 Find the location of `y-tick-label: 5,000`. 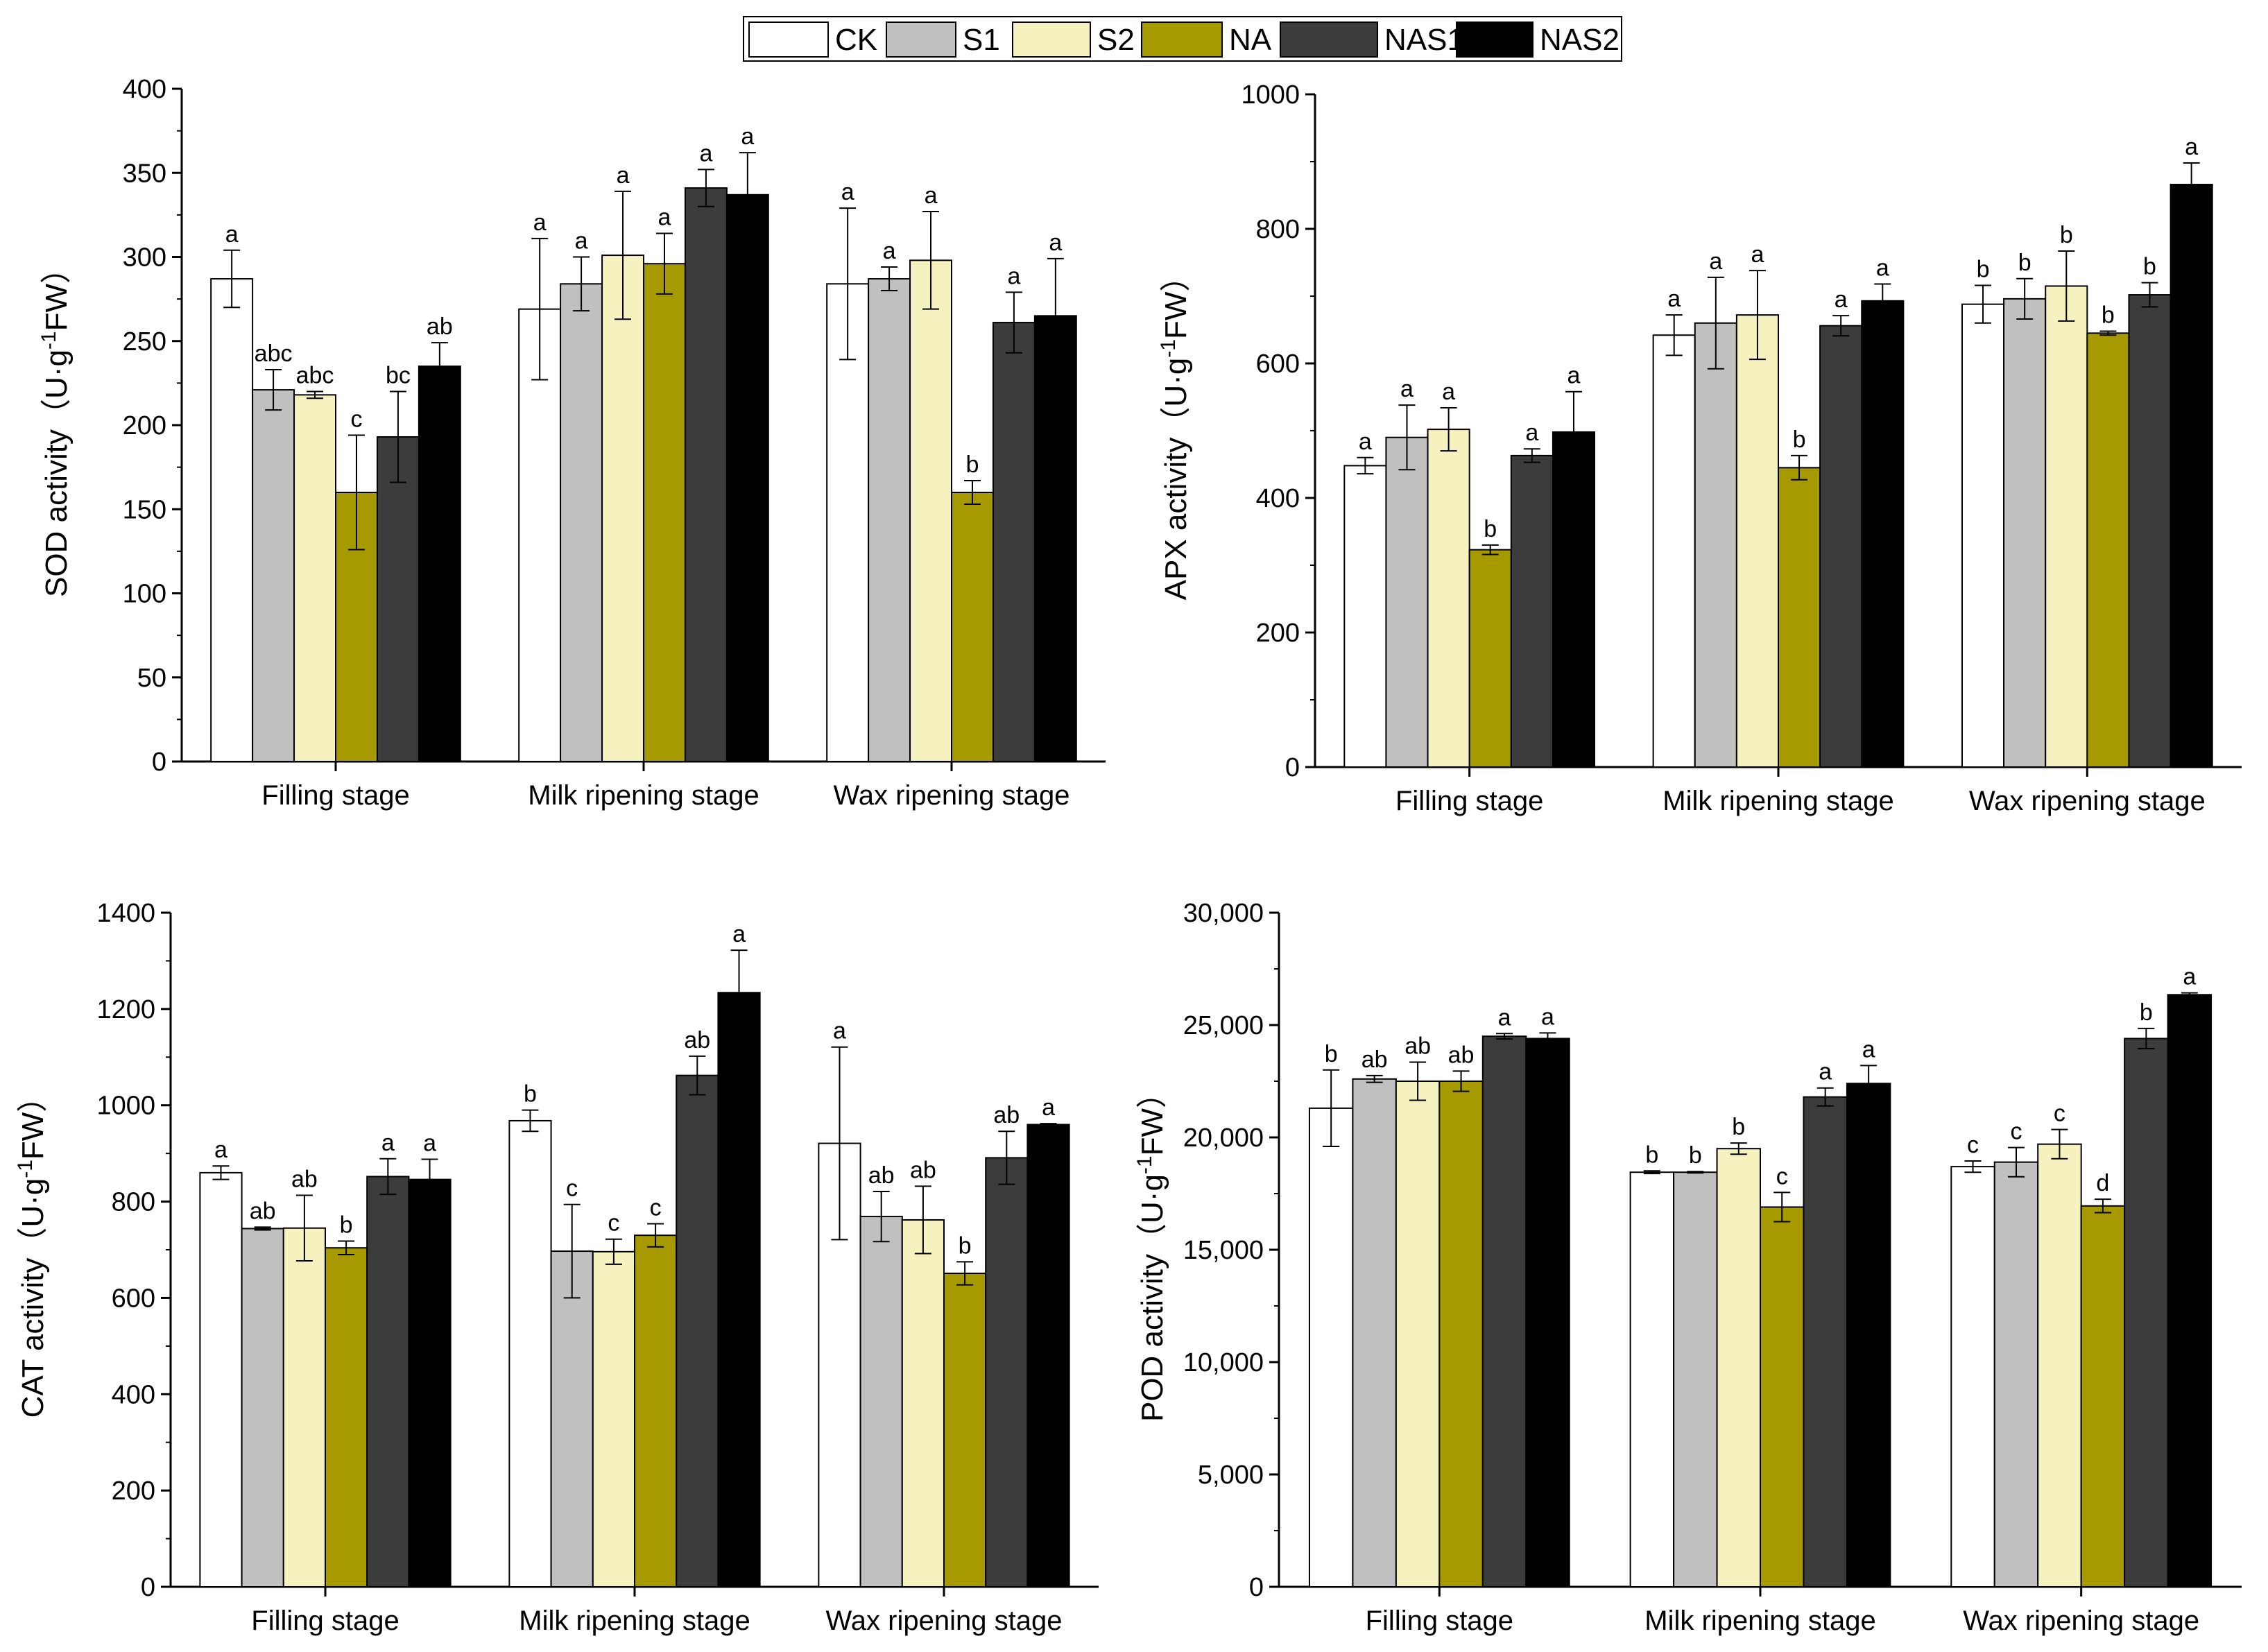

y-tick-label: 5,000 is located at coordinates (1231, 1475).